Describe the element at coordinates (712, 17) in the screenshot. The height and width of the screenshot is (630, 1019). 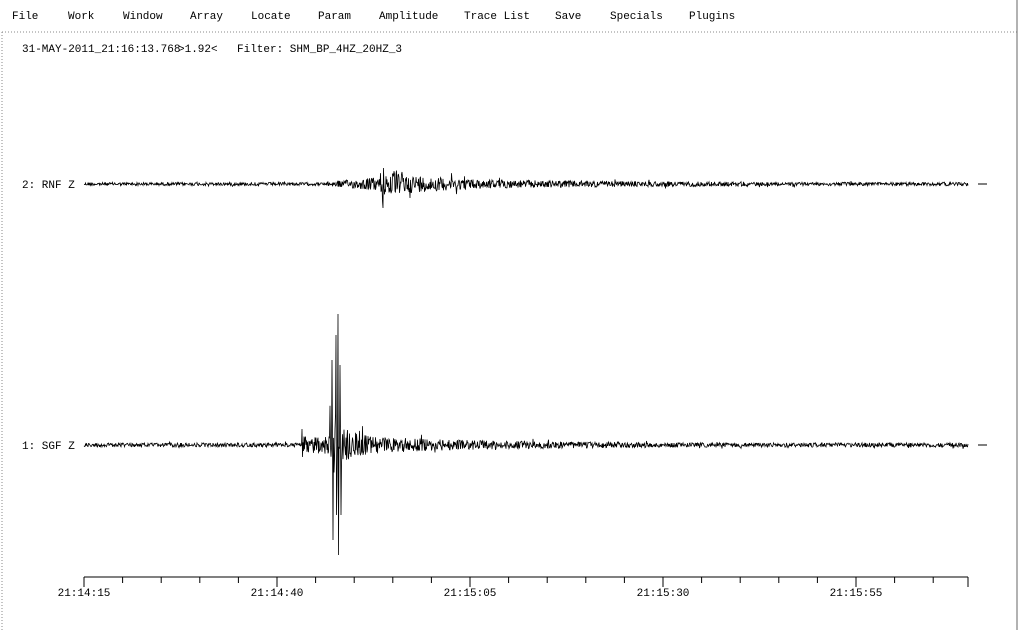
I see `menu-item: Plugins` at that location.